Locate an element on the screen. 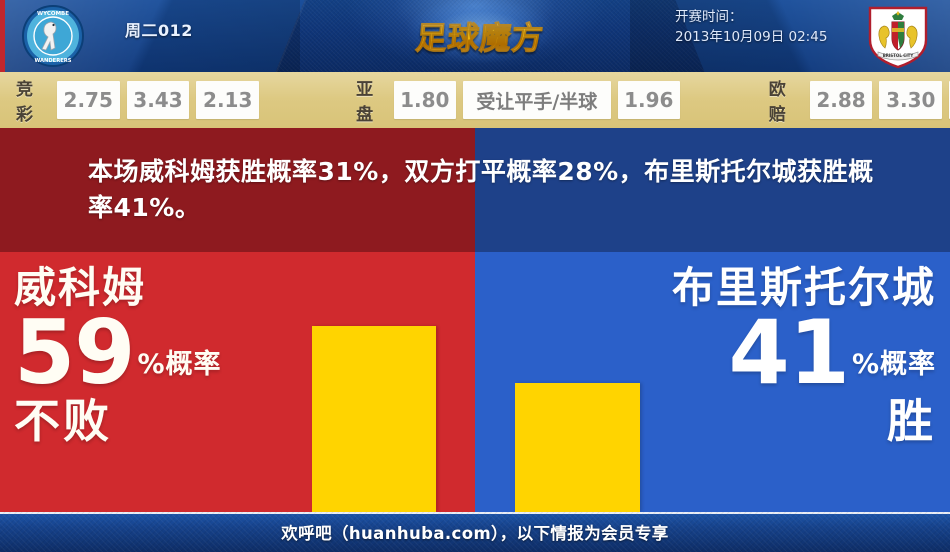  away-percent-value: 41 is located at coordinates (788, 352).